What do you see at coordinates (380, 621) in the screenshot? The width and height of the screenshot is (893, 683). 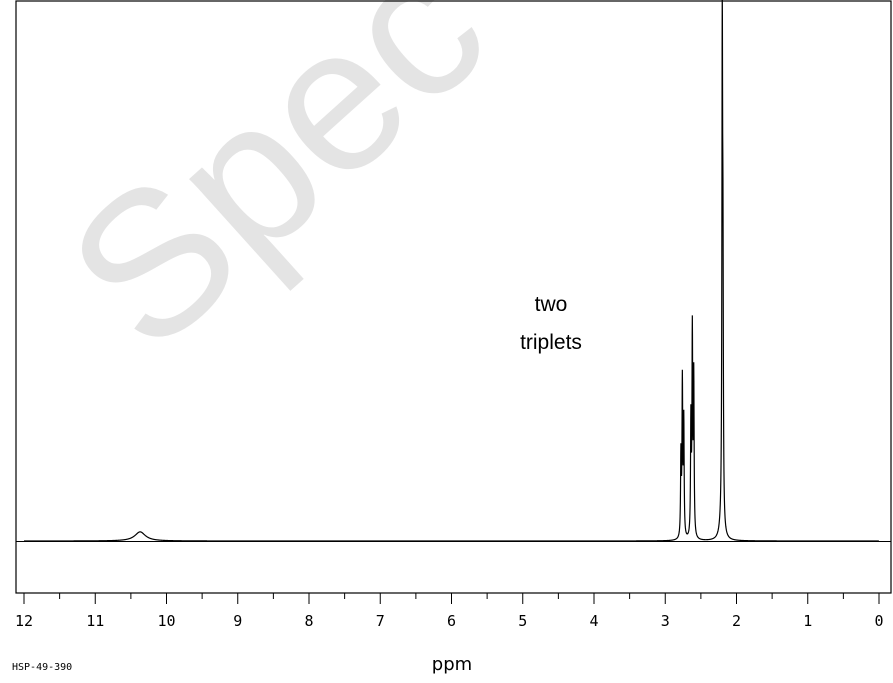 I see `x-tick-label: 7` at bounding box center [380, 621].